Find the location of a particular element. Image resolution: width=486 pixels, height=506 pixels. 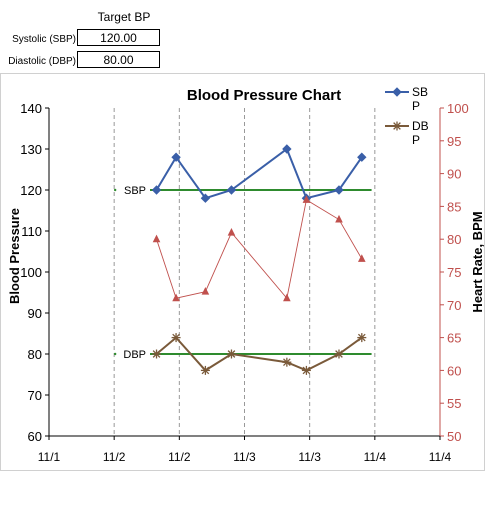

target-dot-sbp is located at coordinates (115, 190).